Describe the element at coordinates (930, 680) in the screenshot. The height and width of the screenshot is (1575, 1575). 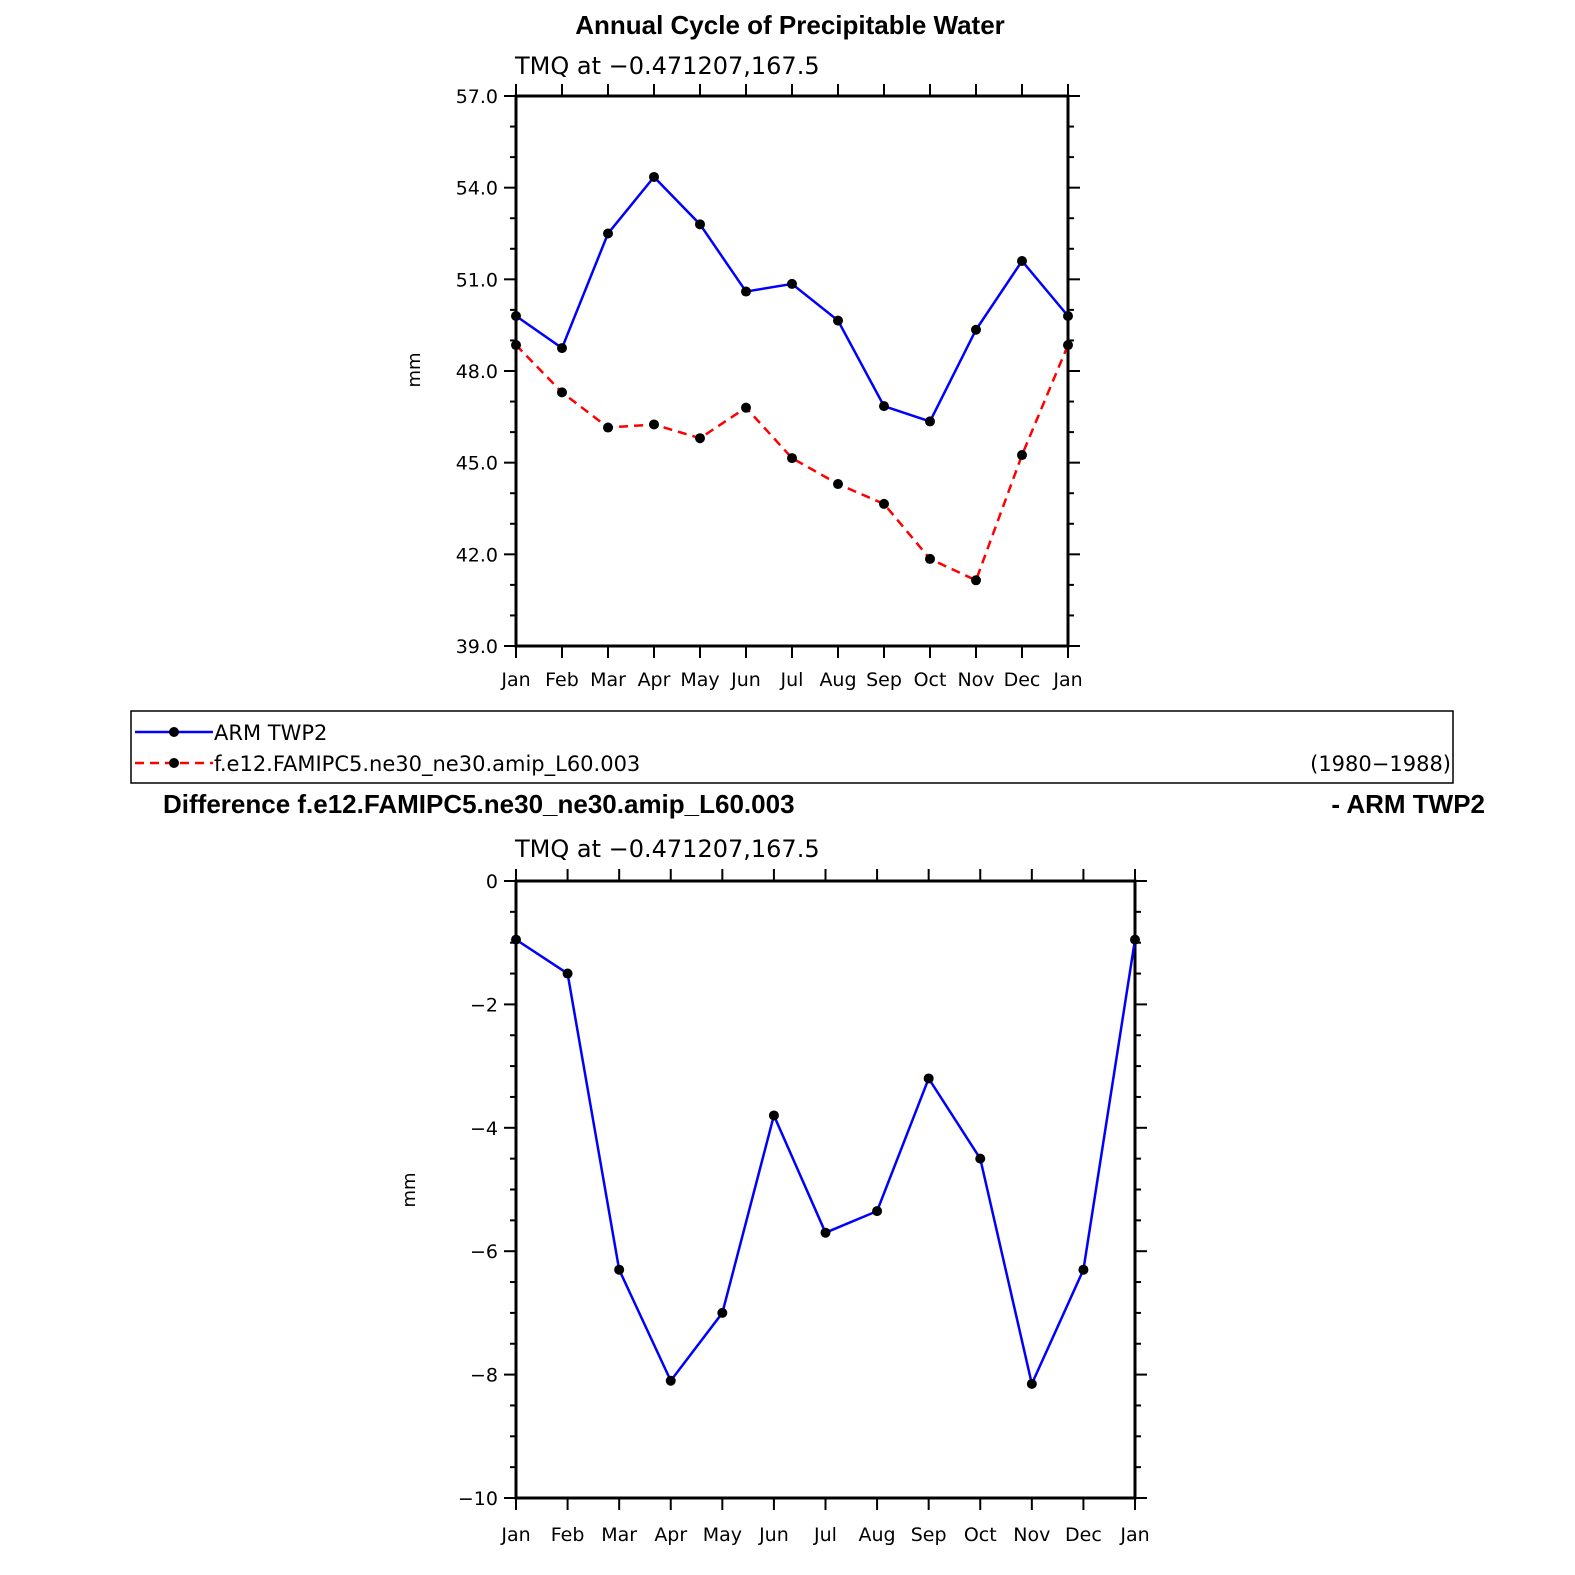
I see `top-x-tick-label: Oct` at that location.